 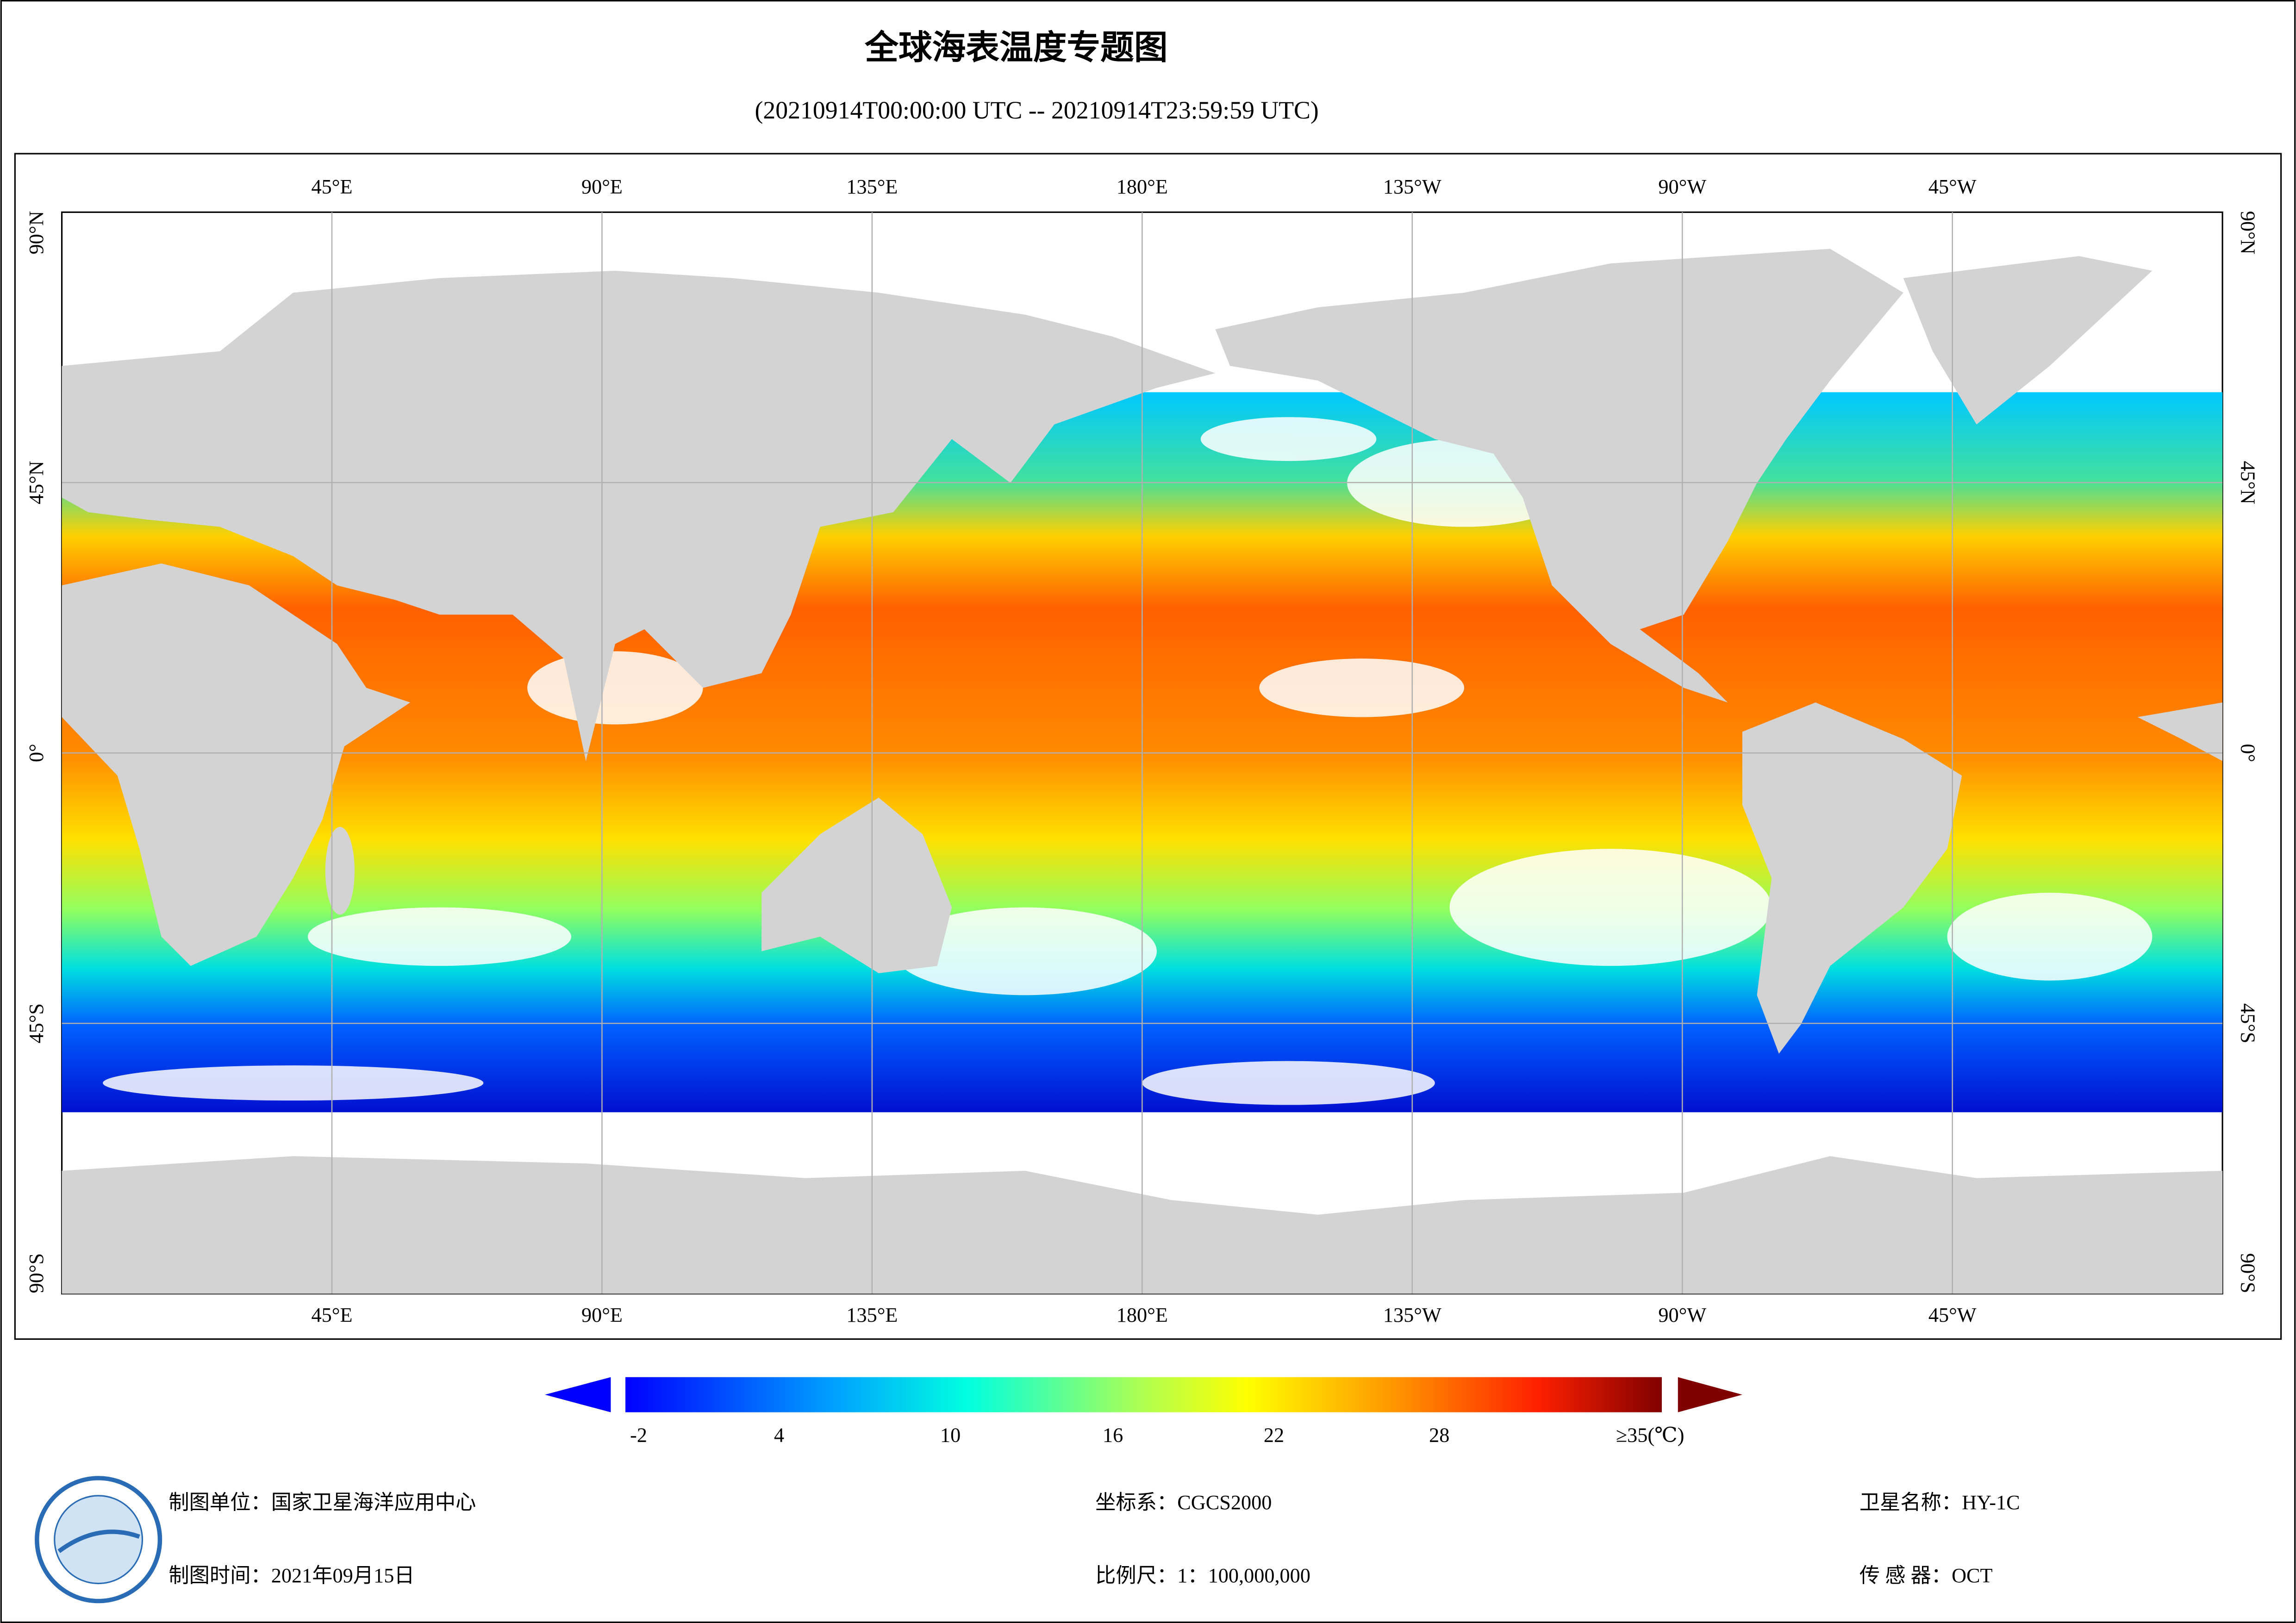 What do you see at coordinates (1439, 1435) in the screenshot?
I see `colorbar-tick-label: 28` at bounding box center [1439, 1435].